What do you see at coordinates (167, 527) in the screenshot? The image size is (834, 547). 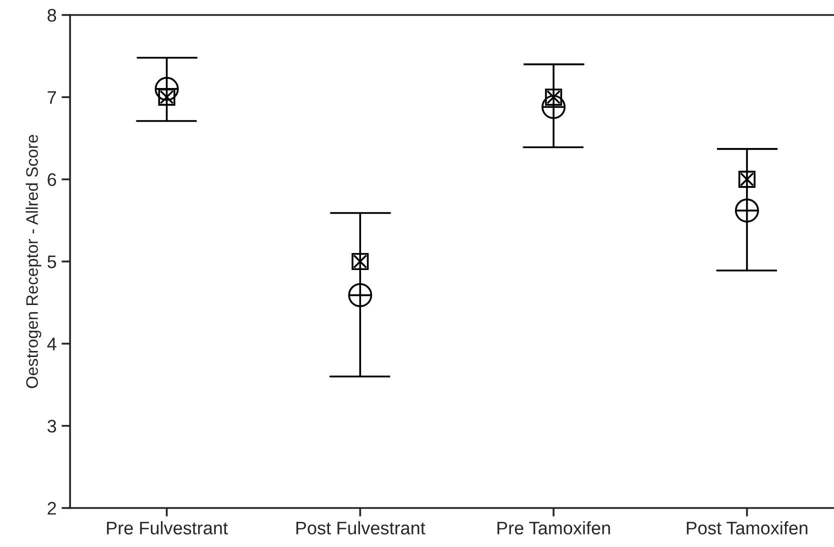 I see `x-tick-label: Pre Fulvestrant` at bounding box center [167, 527].